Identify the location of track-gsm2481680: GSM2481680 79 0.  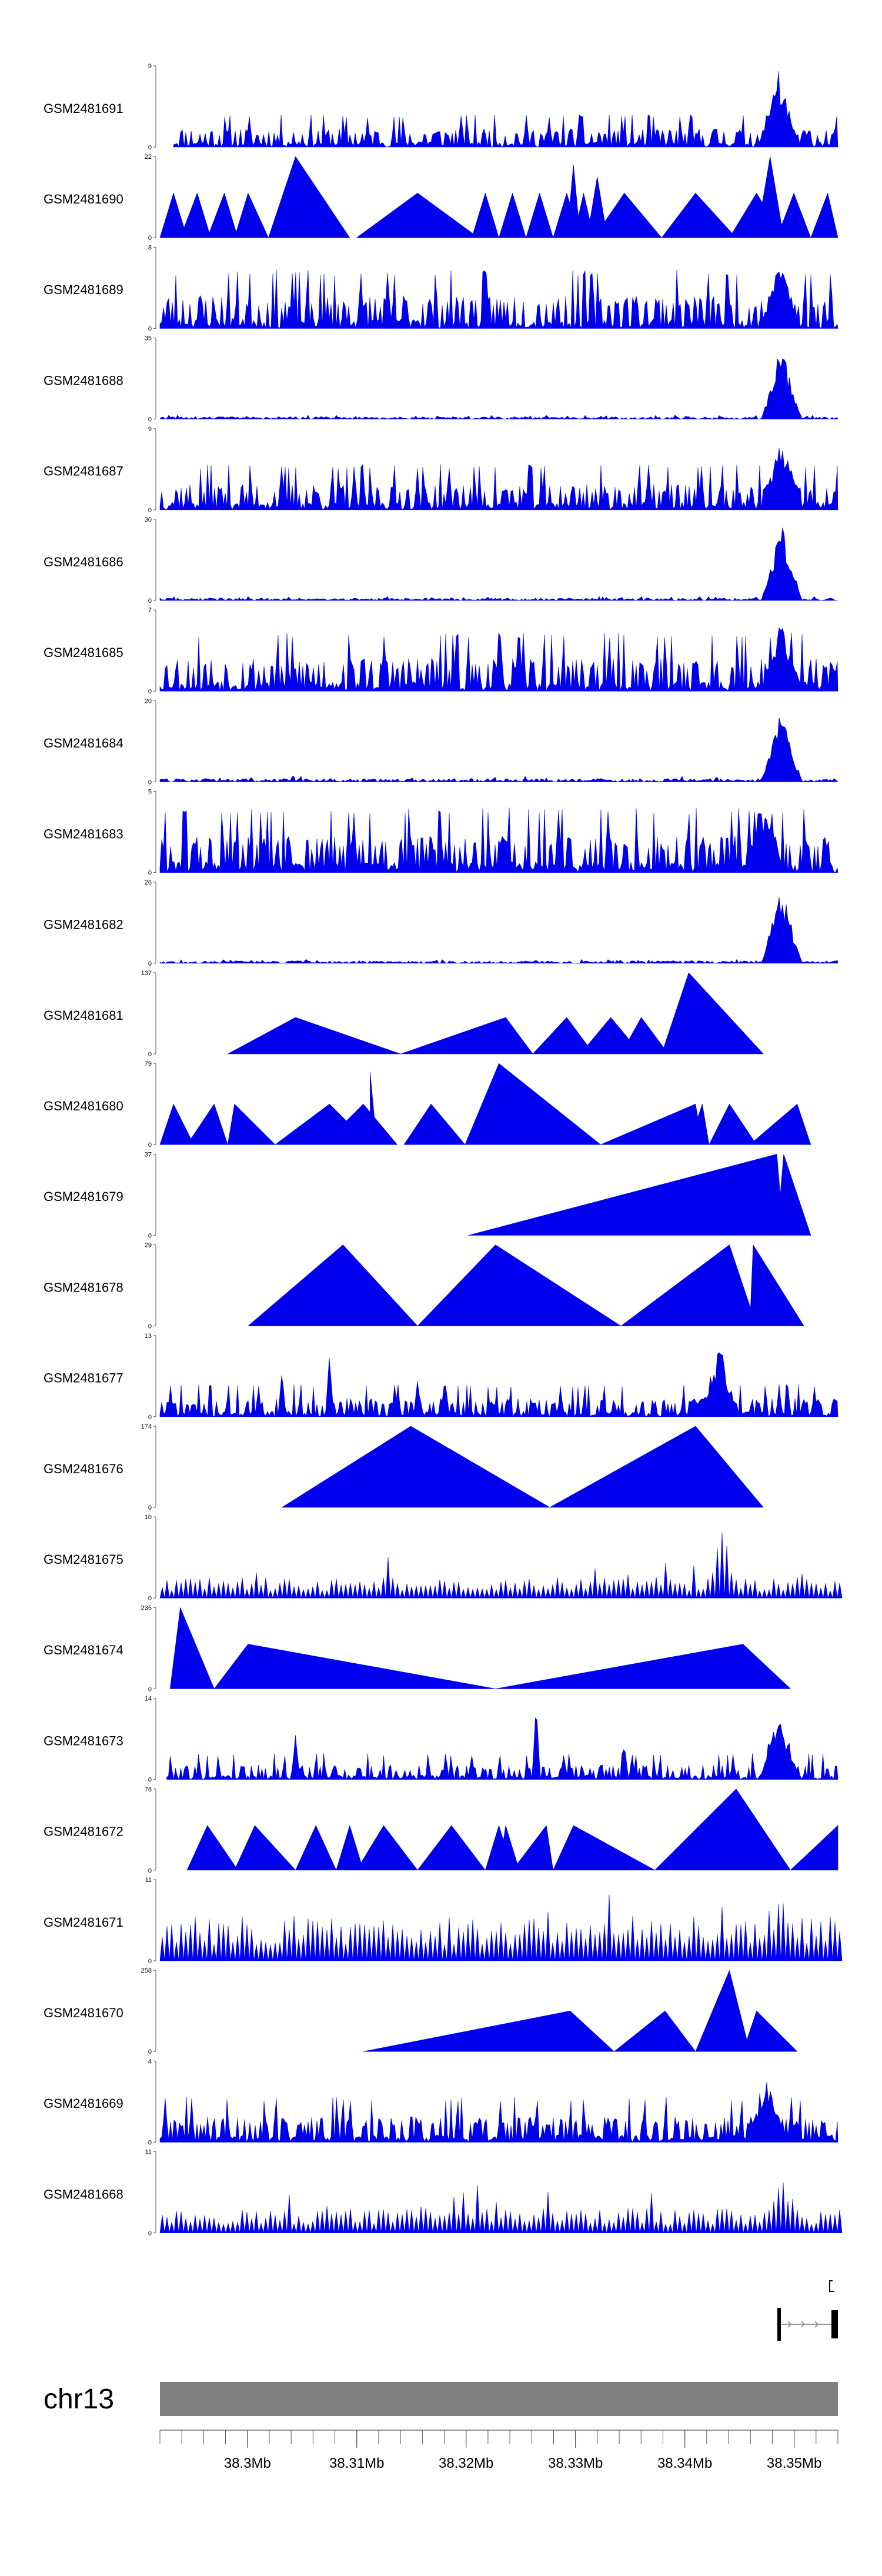
(427, 1104).